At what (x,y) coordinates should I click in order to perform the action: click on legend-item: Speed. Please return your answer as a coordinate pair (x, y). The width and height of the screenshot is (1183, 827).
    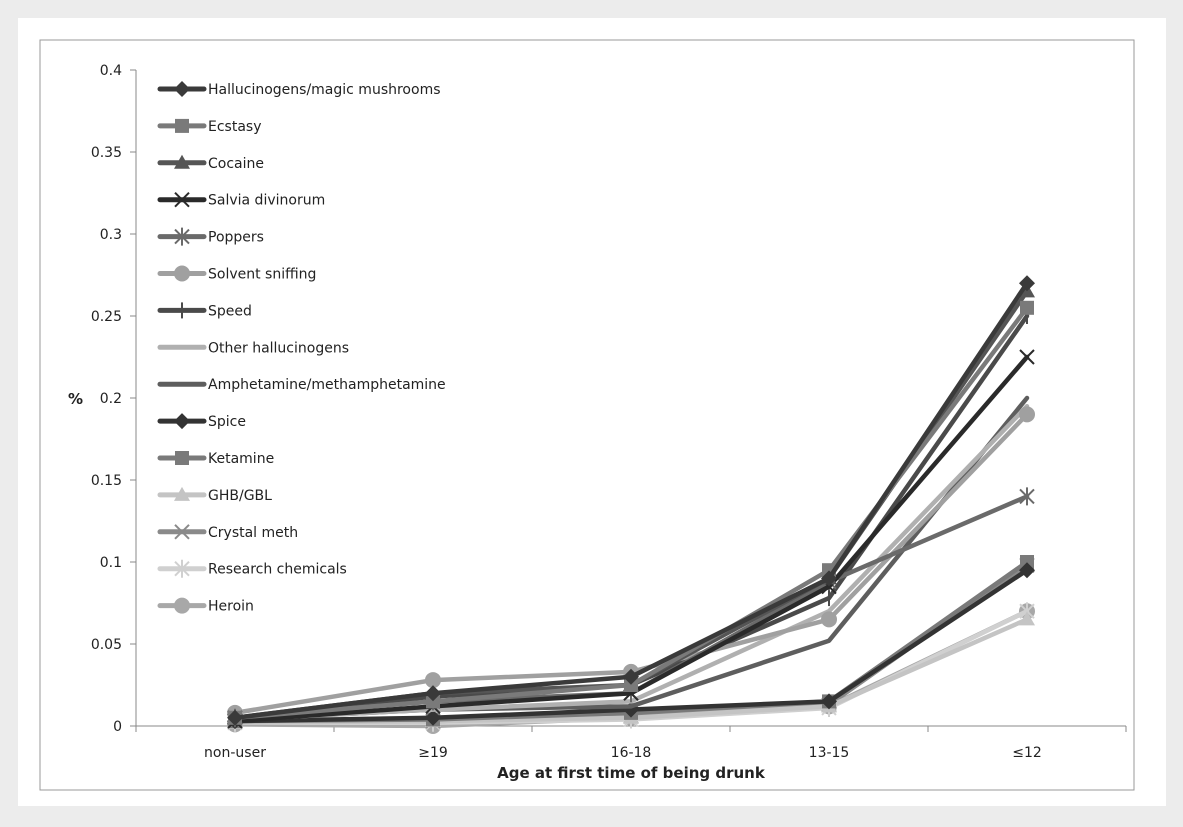
    Looking at the image, I should click on (204, 310).